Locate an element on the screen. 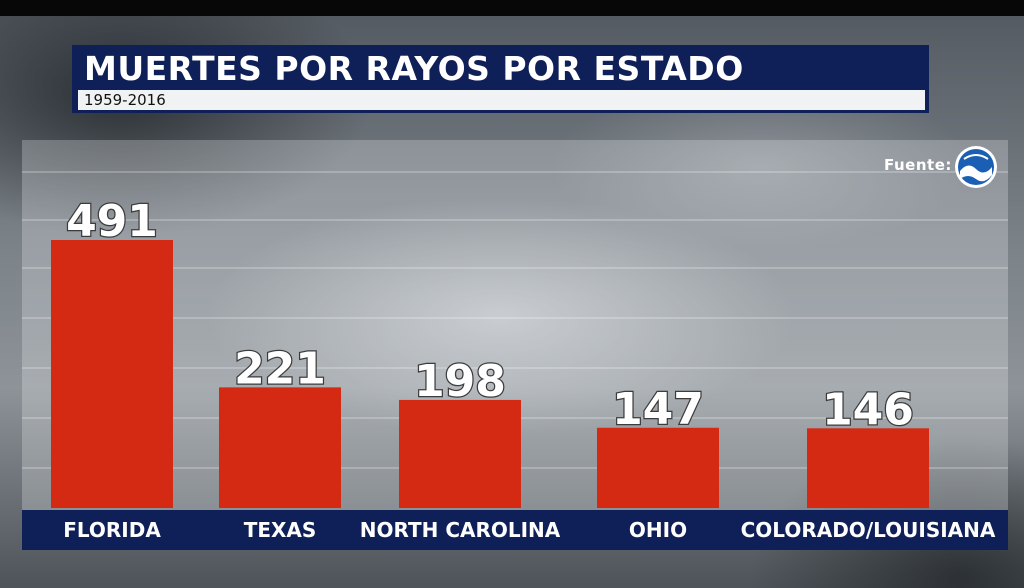 This screenshot has width=1024, height=588. top-black-strip is located at coordinates (512, 8).